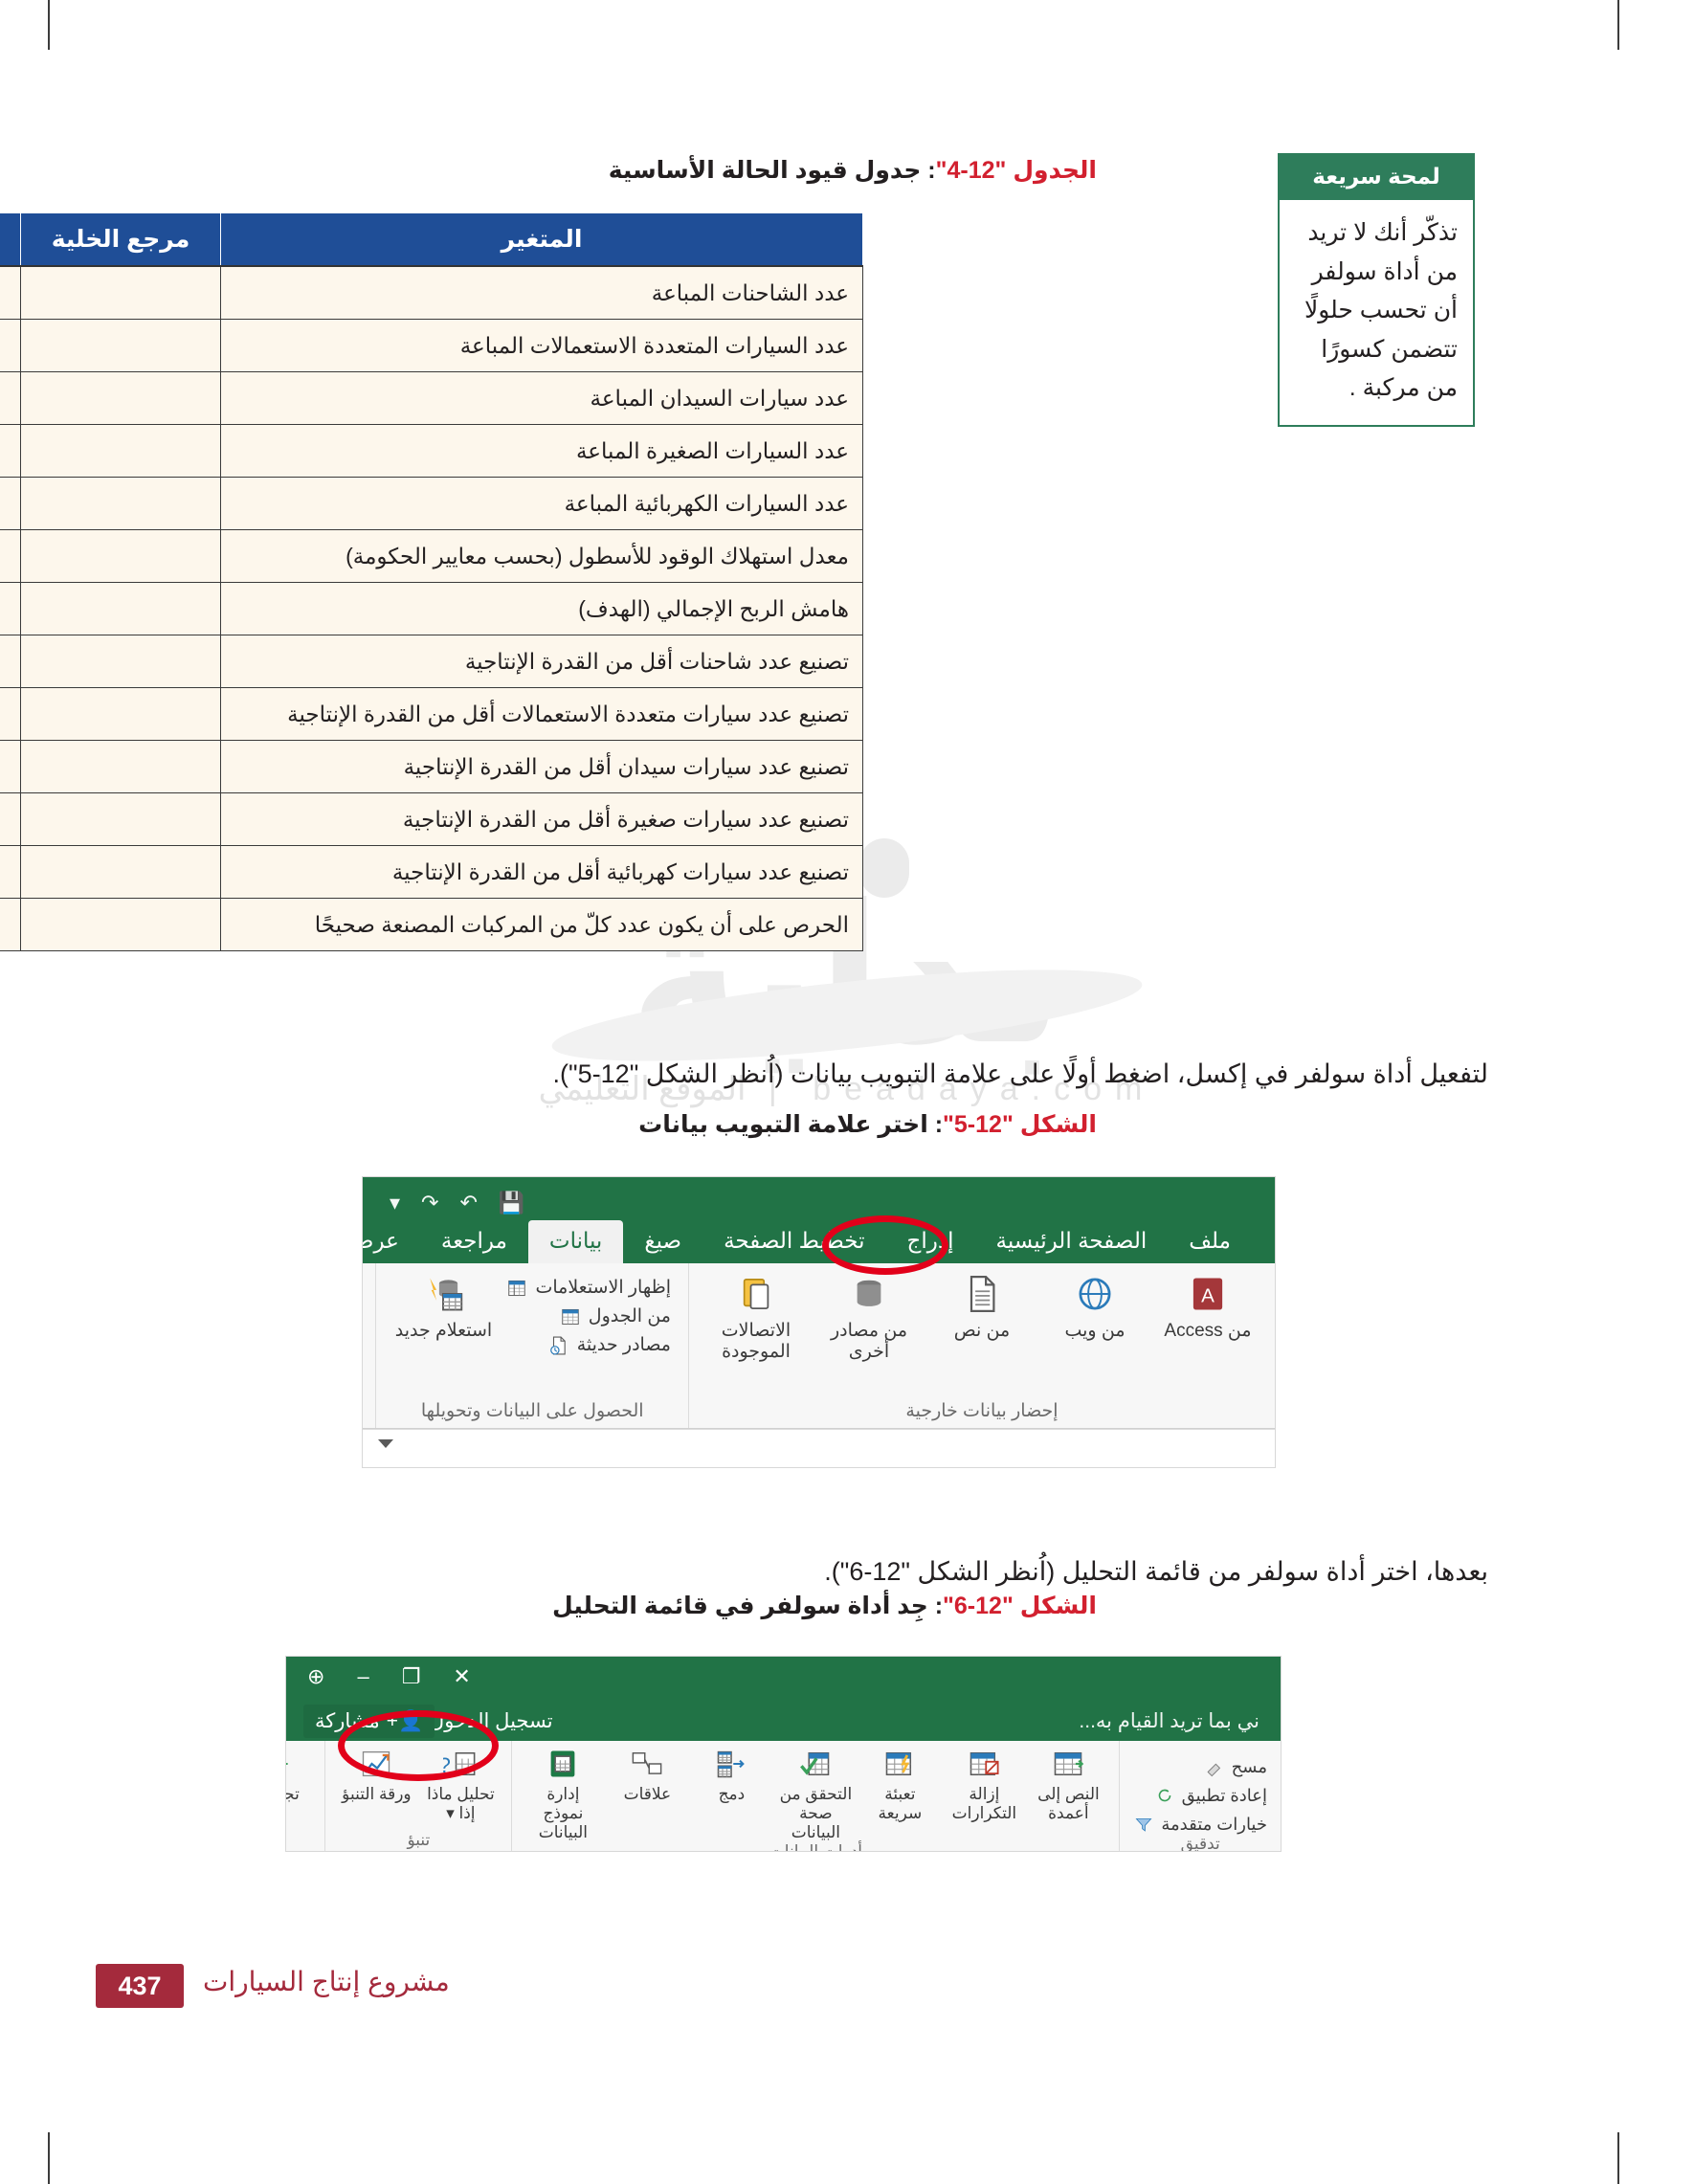 This screenshot has width=1694, height=2184. I want to click on share-button: 👤+ مشاركة, so click(369, 1721).